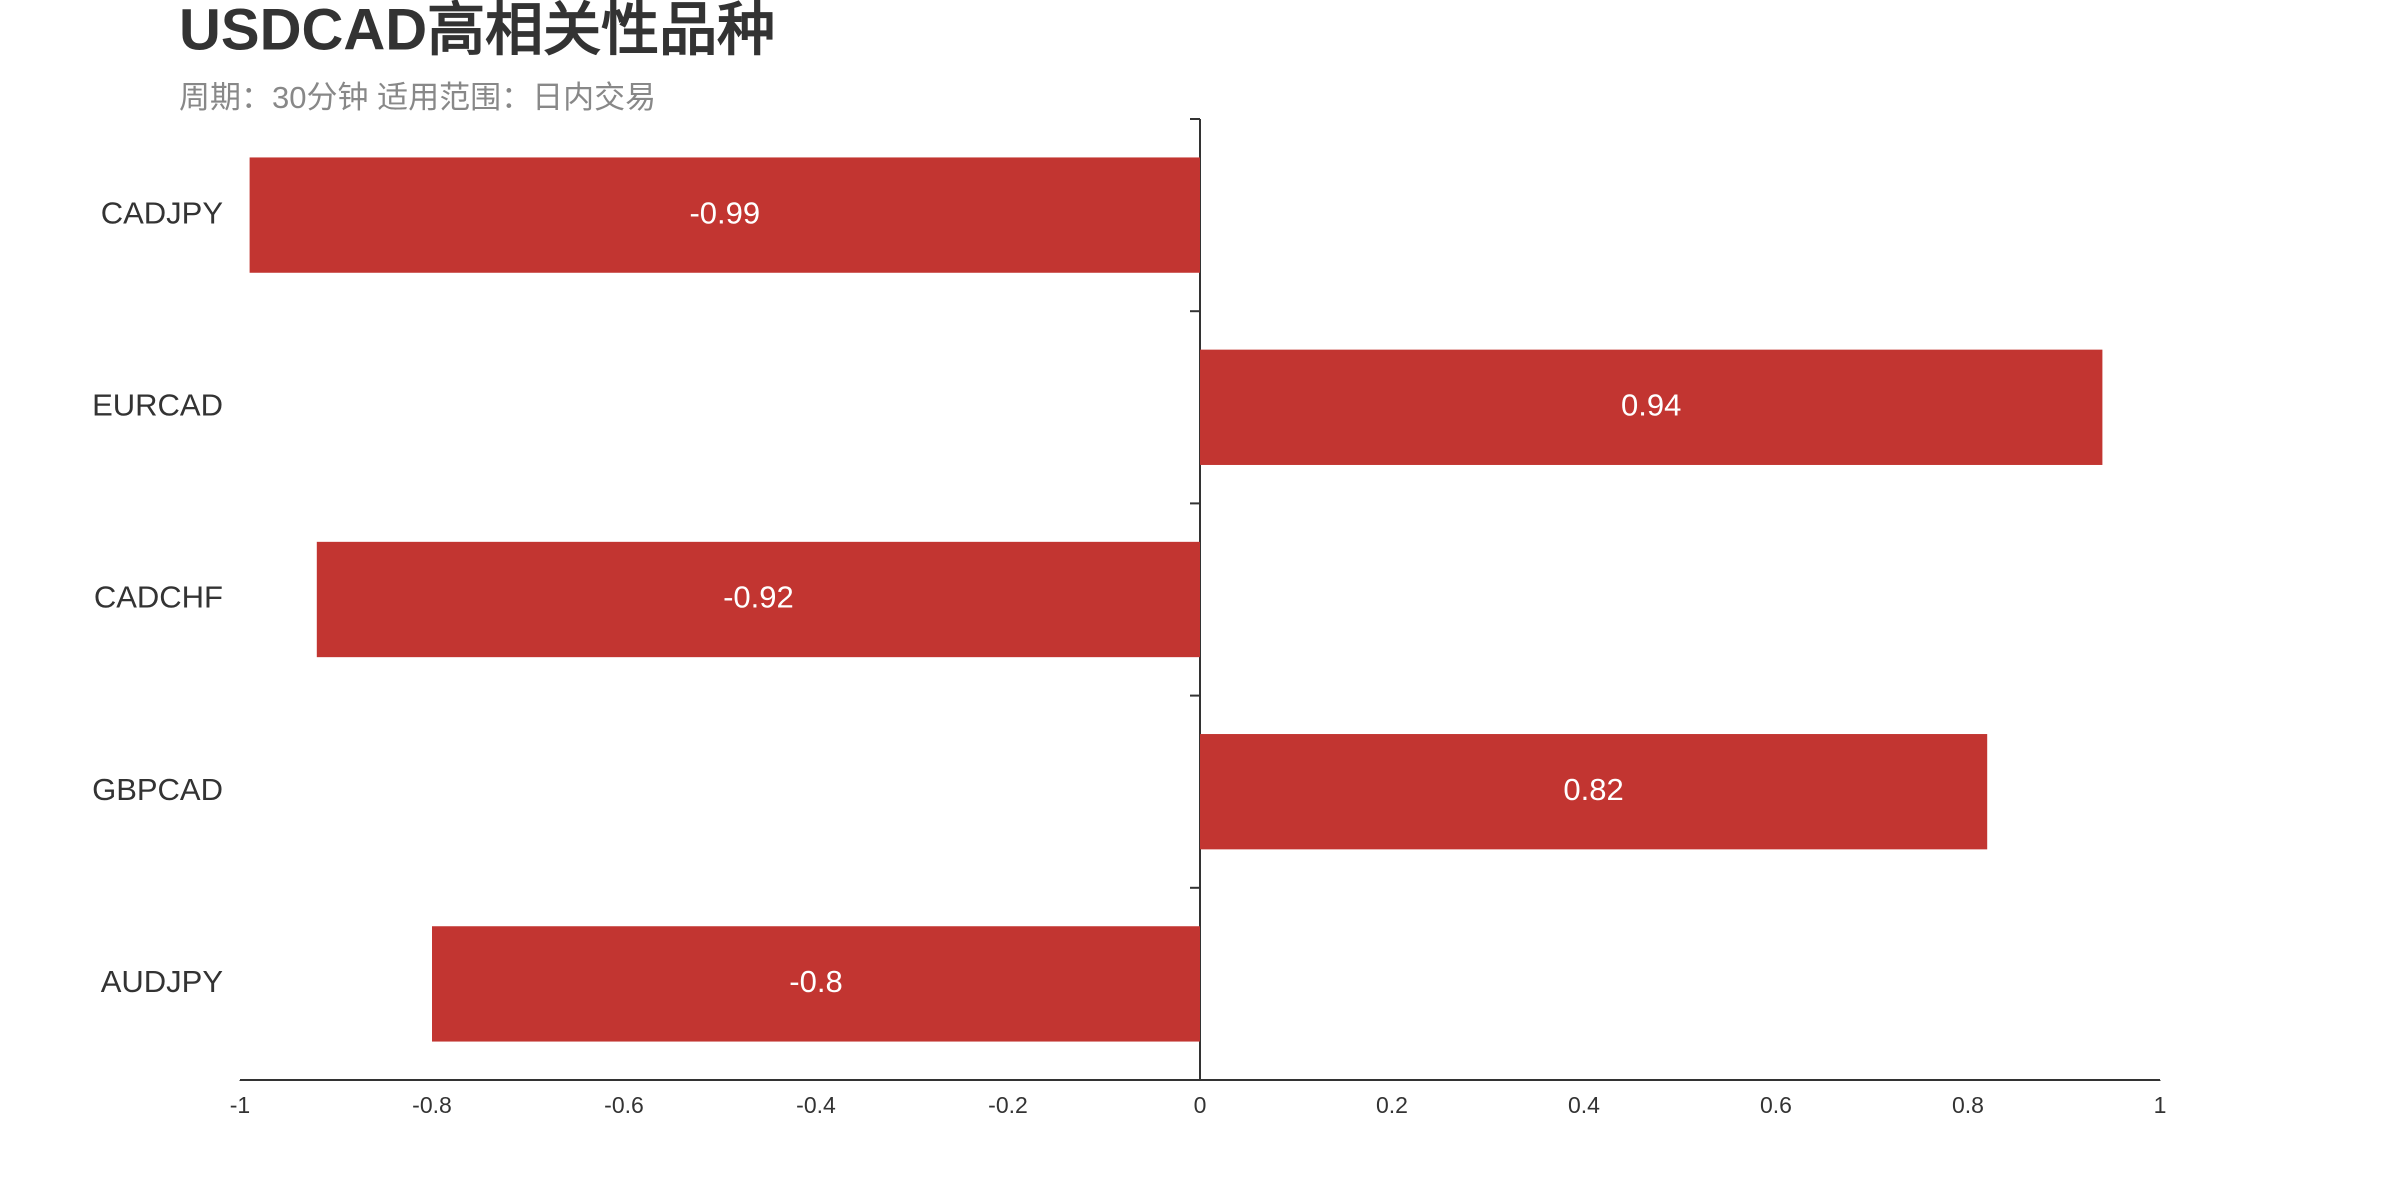 Image resolution: width=2400 pixels, height=1200 pixels. What do you see at coordinates (2160, 1105) in the screenshot?
I see `x-tick-label: 1` at bounding box center [2160, 1105].